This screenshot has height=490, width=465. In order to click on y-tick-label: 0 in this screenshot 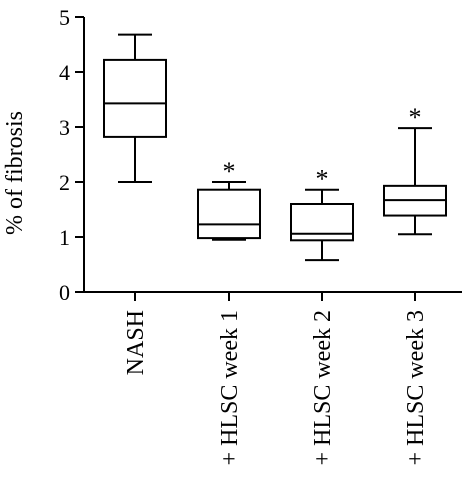, I will do `click(64, 292)`.